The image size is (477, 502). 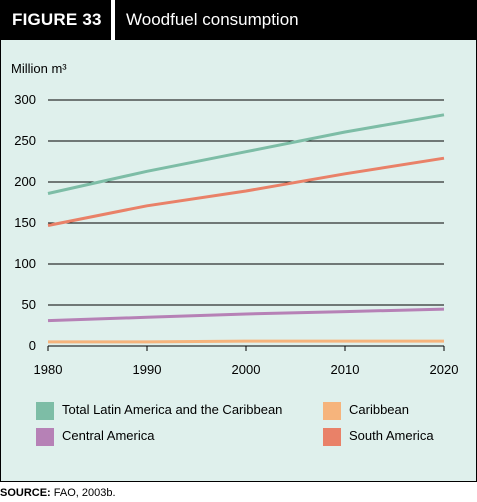 What do you see at coordinates (57, 19) in the screenshot?
I see `figure-number: FIGURE 33` at bounding box center [57, 19].